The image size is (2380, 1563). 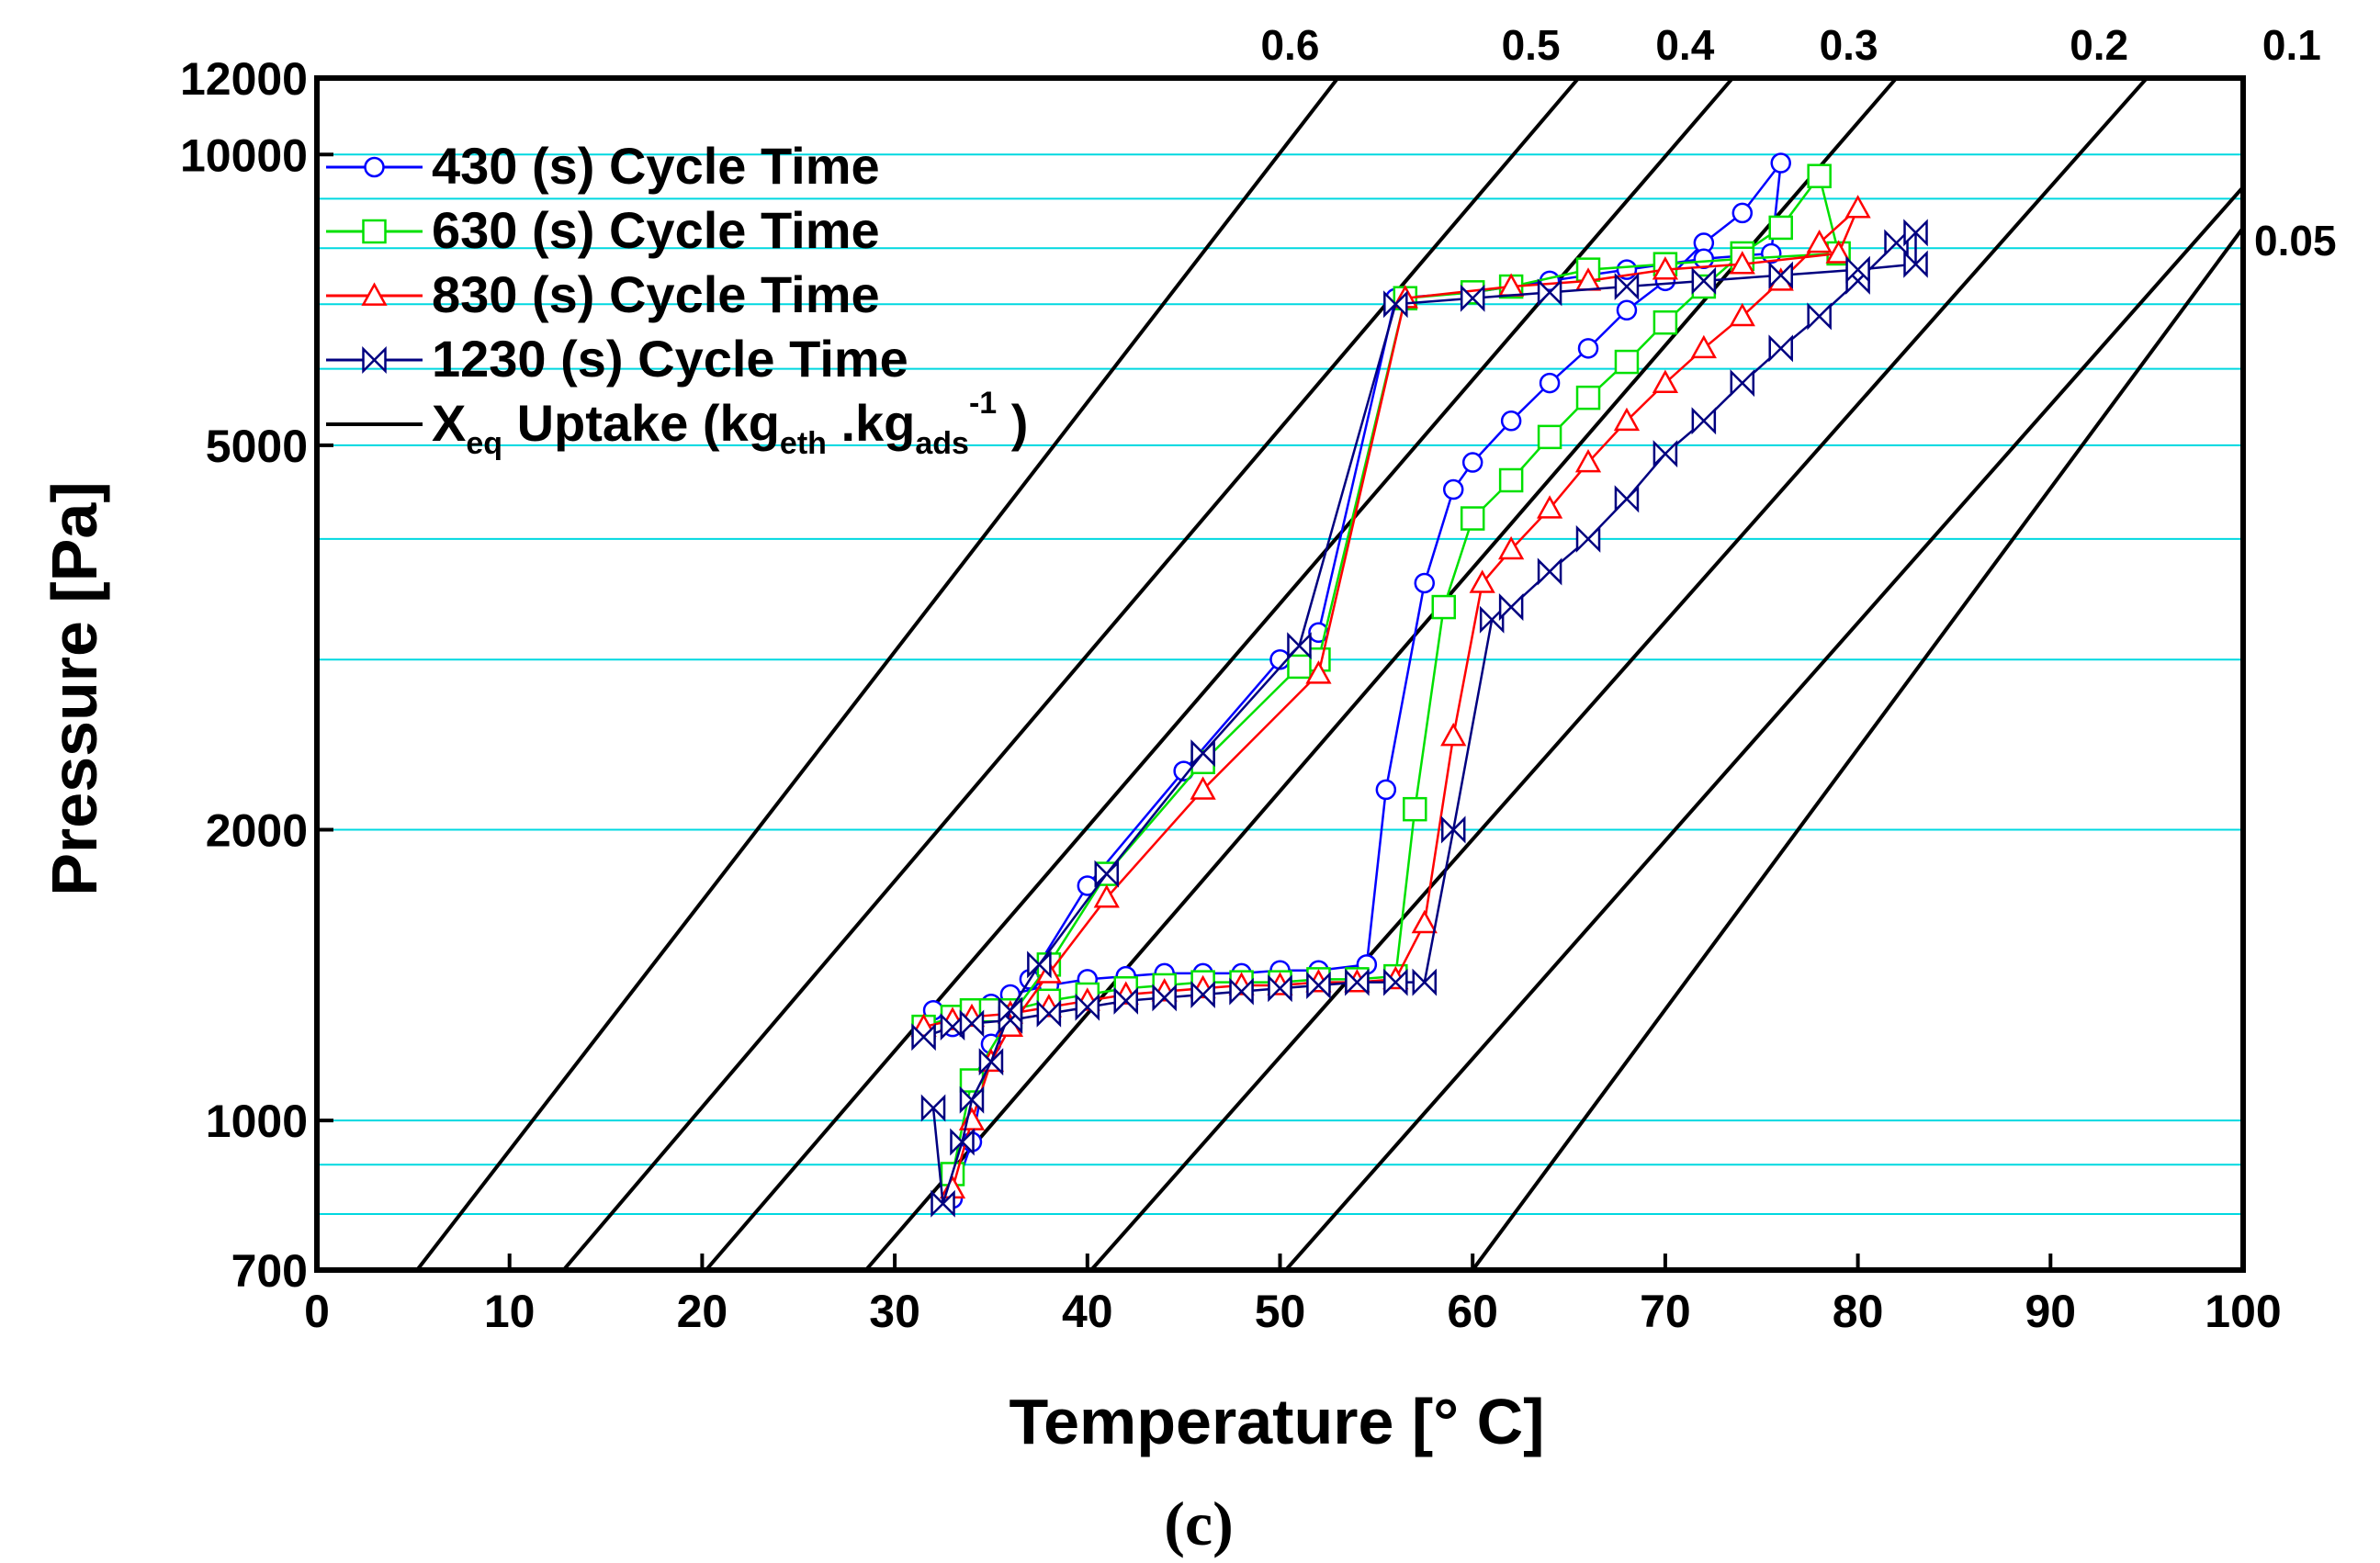 I want to click on x-tick-label: 40, so click(x=1087, y=1311).